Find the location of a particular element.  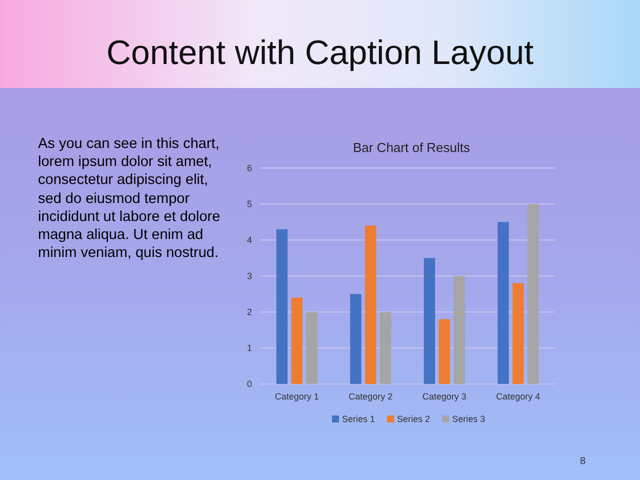

legend-label: Series 3 is located at coordinates (469, 419).